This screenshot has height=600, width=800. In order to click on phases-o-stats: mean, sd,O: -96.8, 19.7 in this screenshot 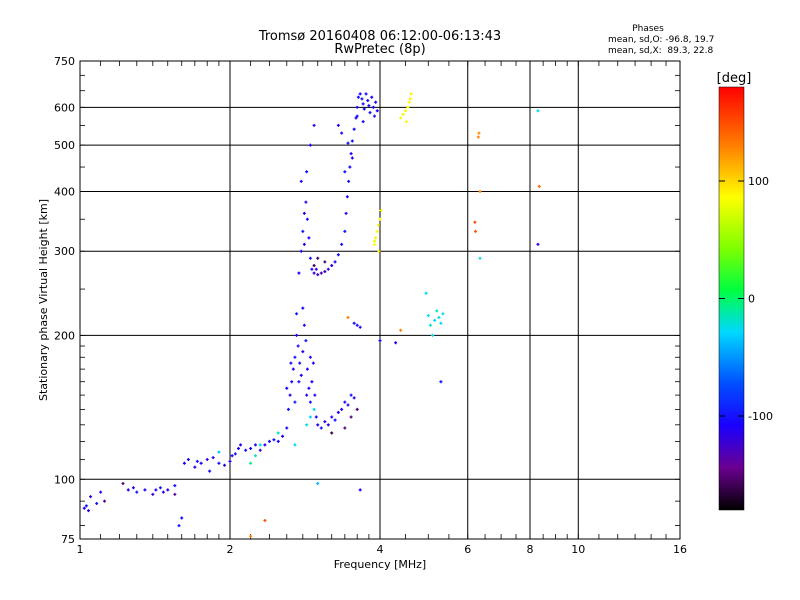, I will do `click(661, 40)`.